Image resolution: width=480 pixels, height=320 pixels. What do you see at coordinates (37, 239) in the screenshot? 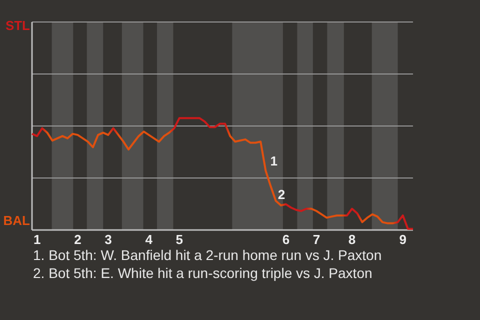
I see `x-tick-label: 1` at bounding box center [37, 239].